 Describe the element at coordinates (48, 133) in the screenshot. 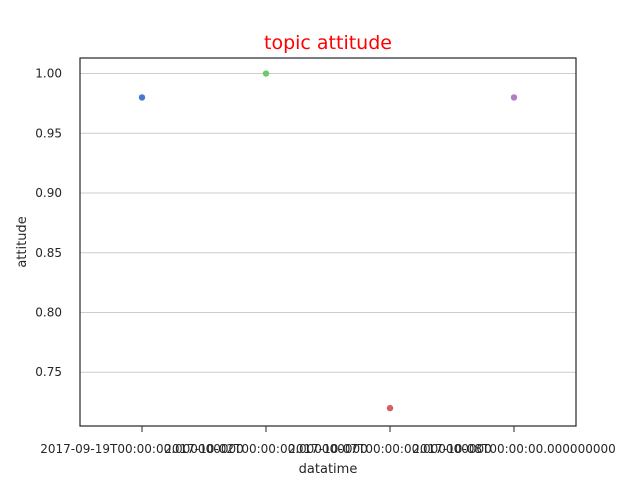

I see `y-tick-label: 0.95` at that location.